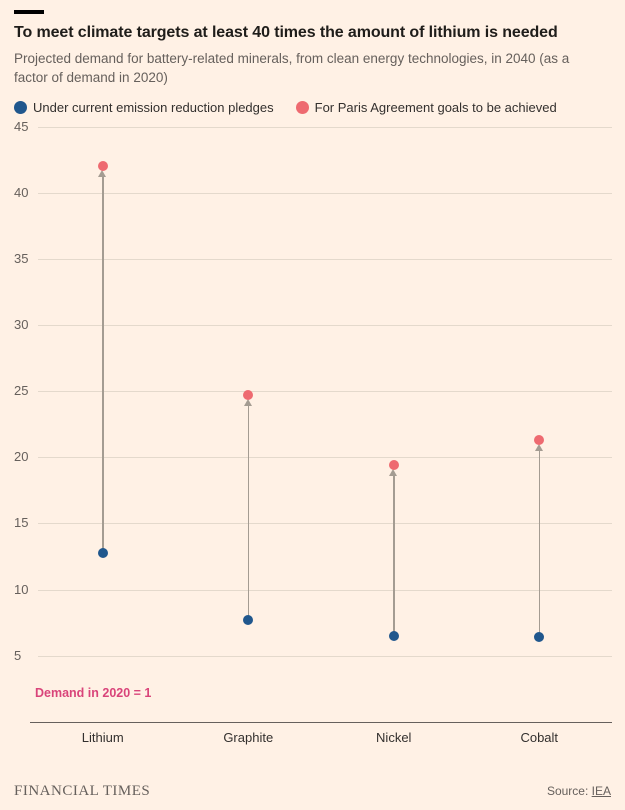 The width and height of the screenshot is (625, 810). What do you see at coordinates (153, 107) in the screenshot?
I see `legend-label: Under current emission reduction pledges` at bounding box center [153, 107].